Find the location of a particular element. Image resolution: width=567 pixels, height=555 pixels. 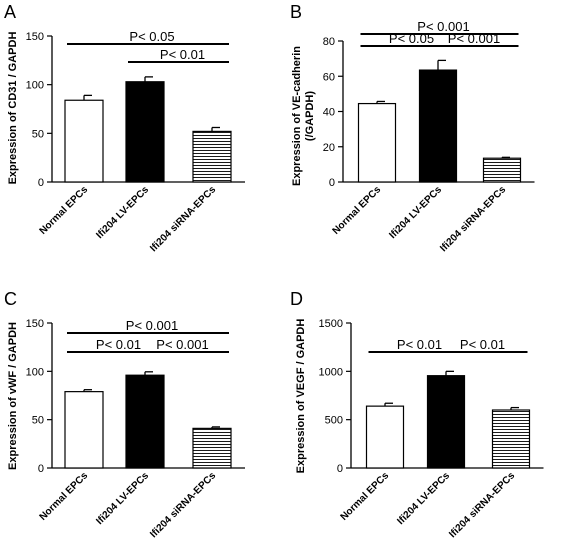

y-tick-label: 500 is located at coordinates (334, 421).